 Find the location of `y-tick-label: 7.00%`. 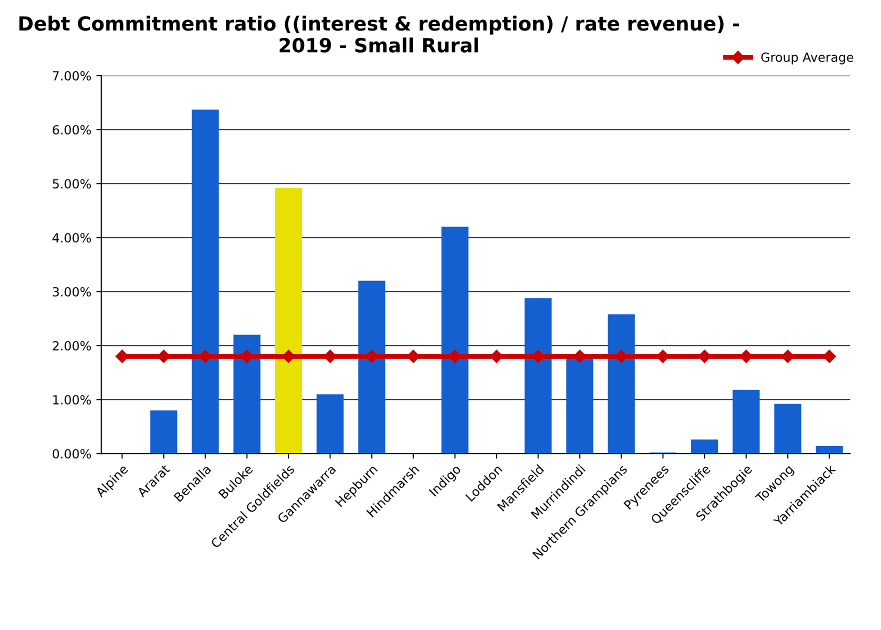

y-tick-label: 7.00% is located at coordinates (71, 76).